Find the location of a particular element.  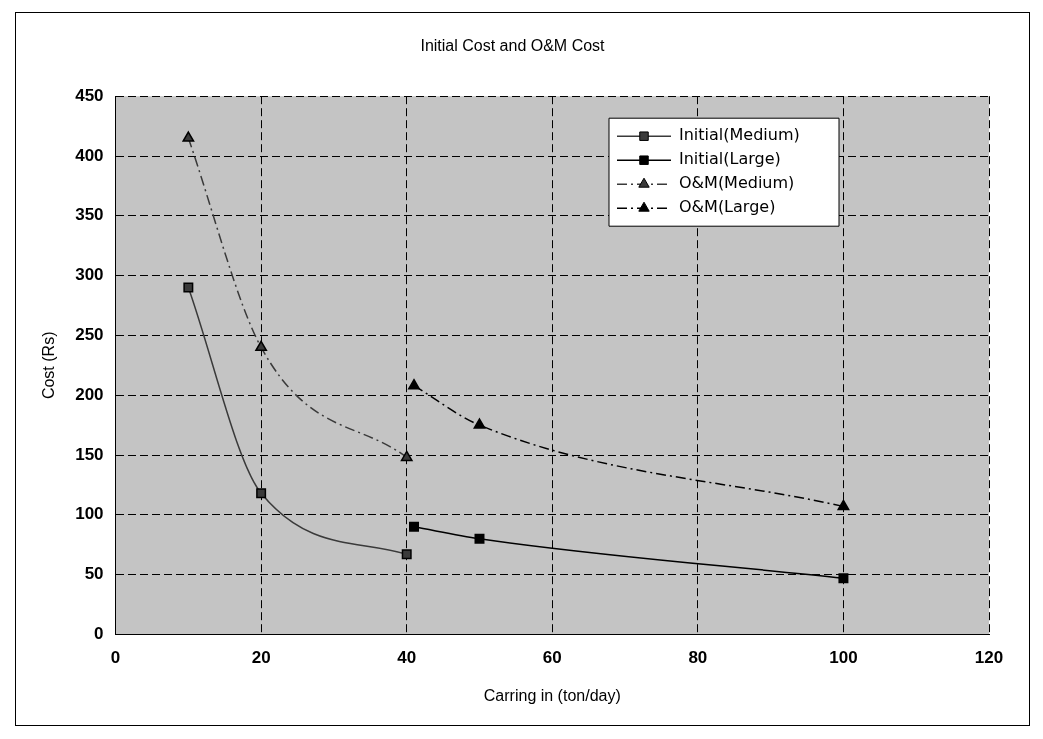

legend-label: Initial(Medium) is located at coordinates (739, 135).